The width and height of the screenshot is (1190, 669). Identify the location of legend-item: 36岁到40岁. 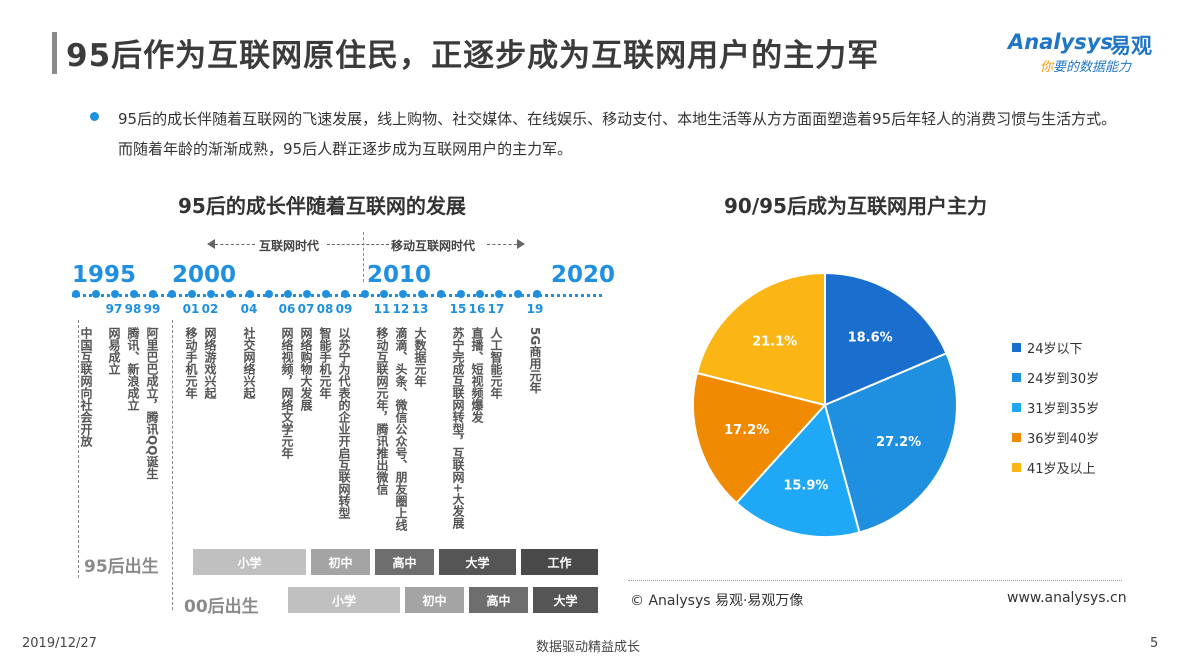
(1055, 437).